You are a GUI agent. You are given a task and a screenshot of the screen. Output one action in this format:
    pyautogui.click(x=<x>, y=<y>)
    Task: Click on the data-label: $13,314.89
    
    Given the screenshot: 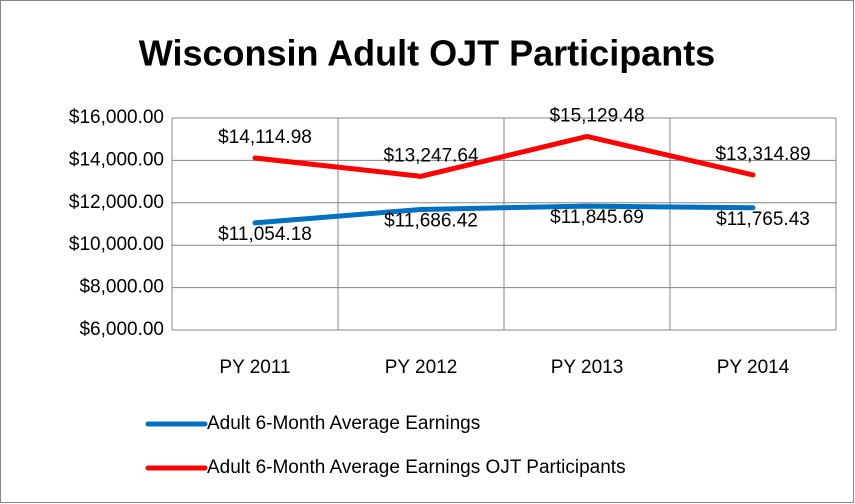 What is the action you would take?
    pyautogui.click(x=762, y=154)
    